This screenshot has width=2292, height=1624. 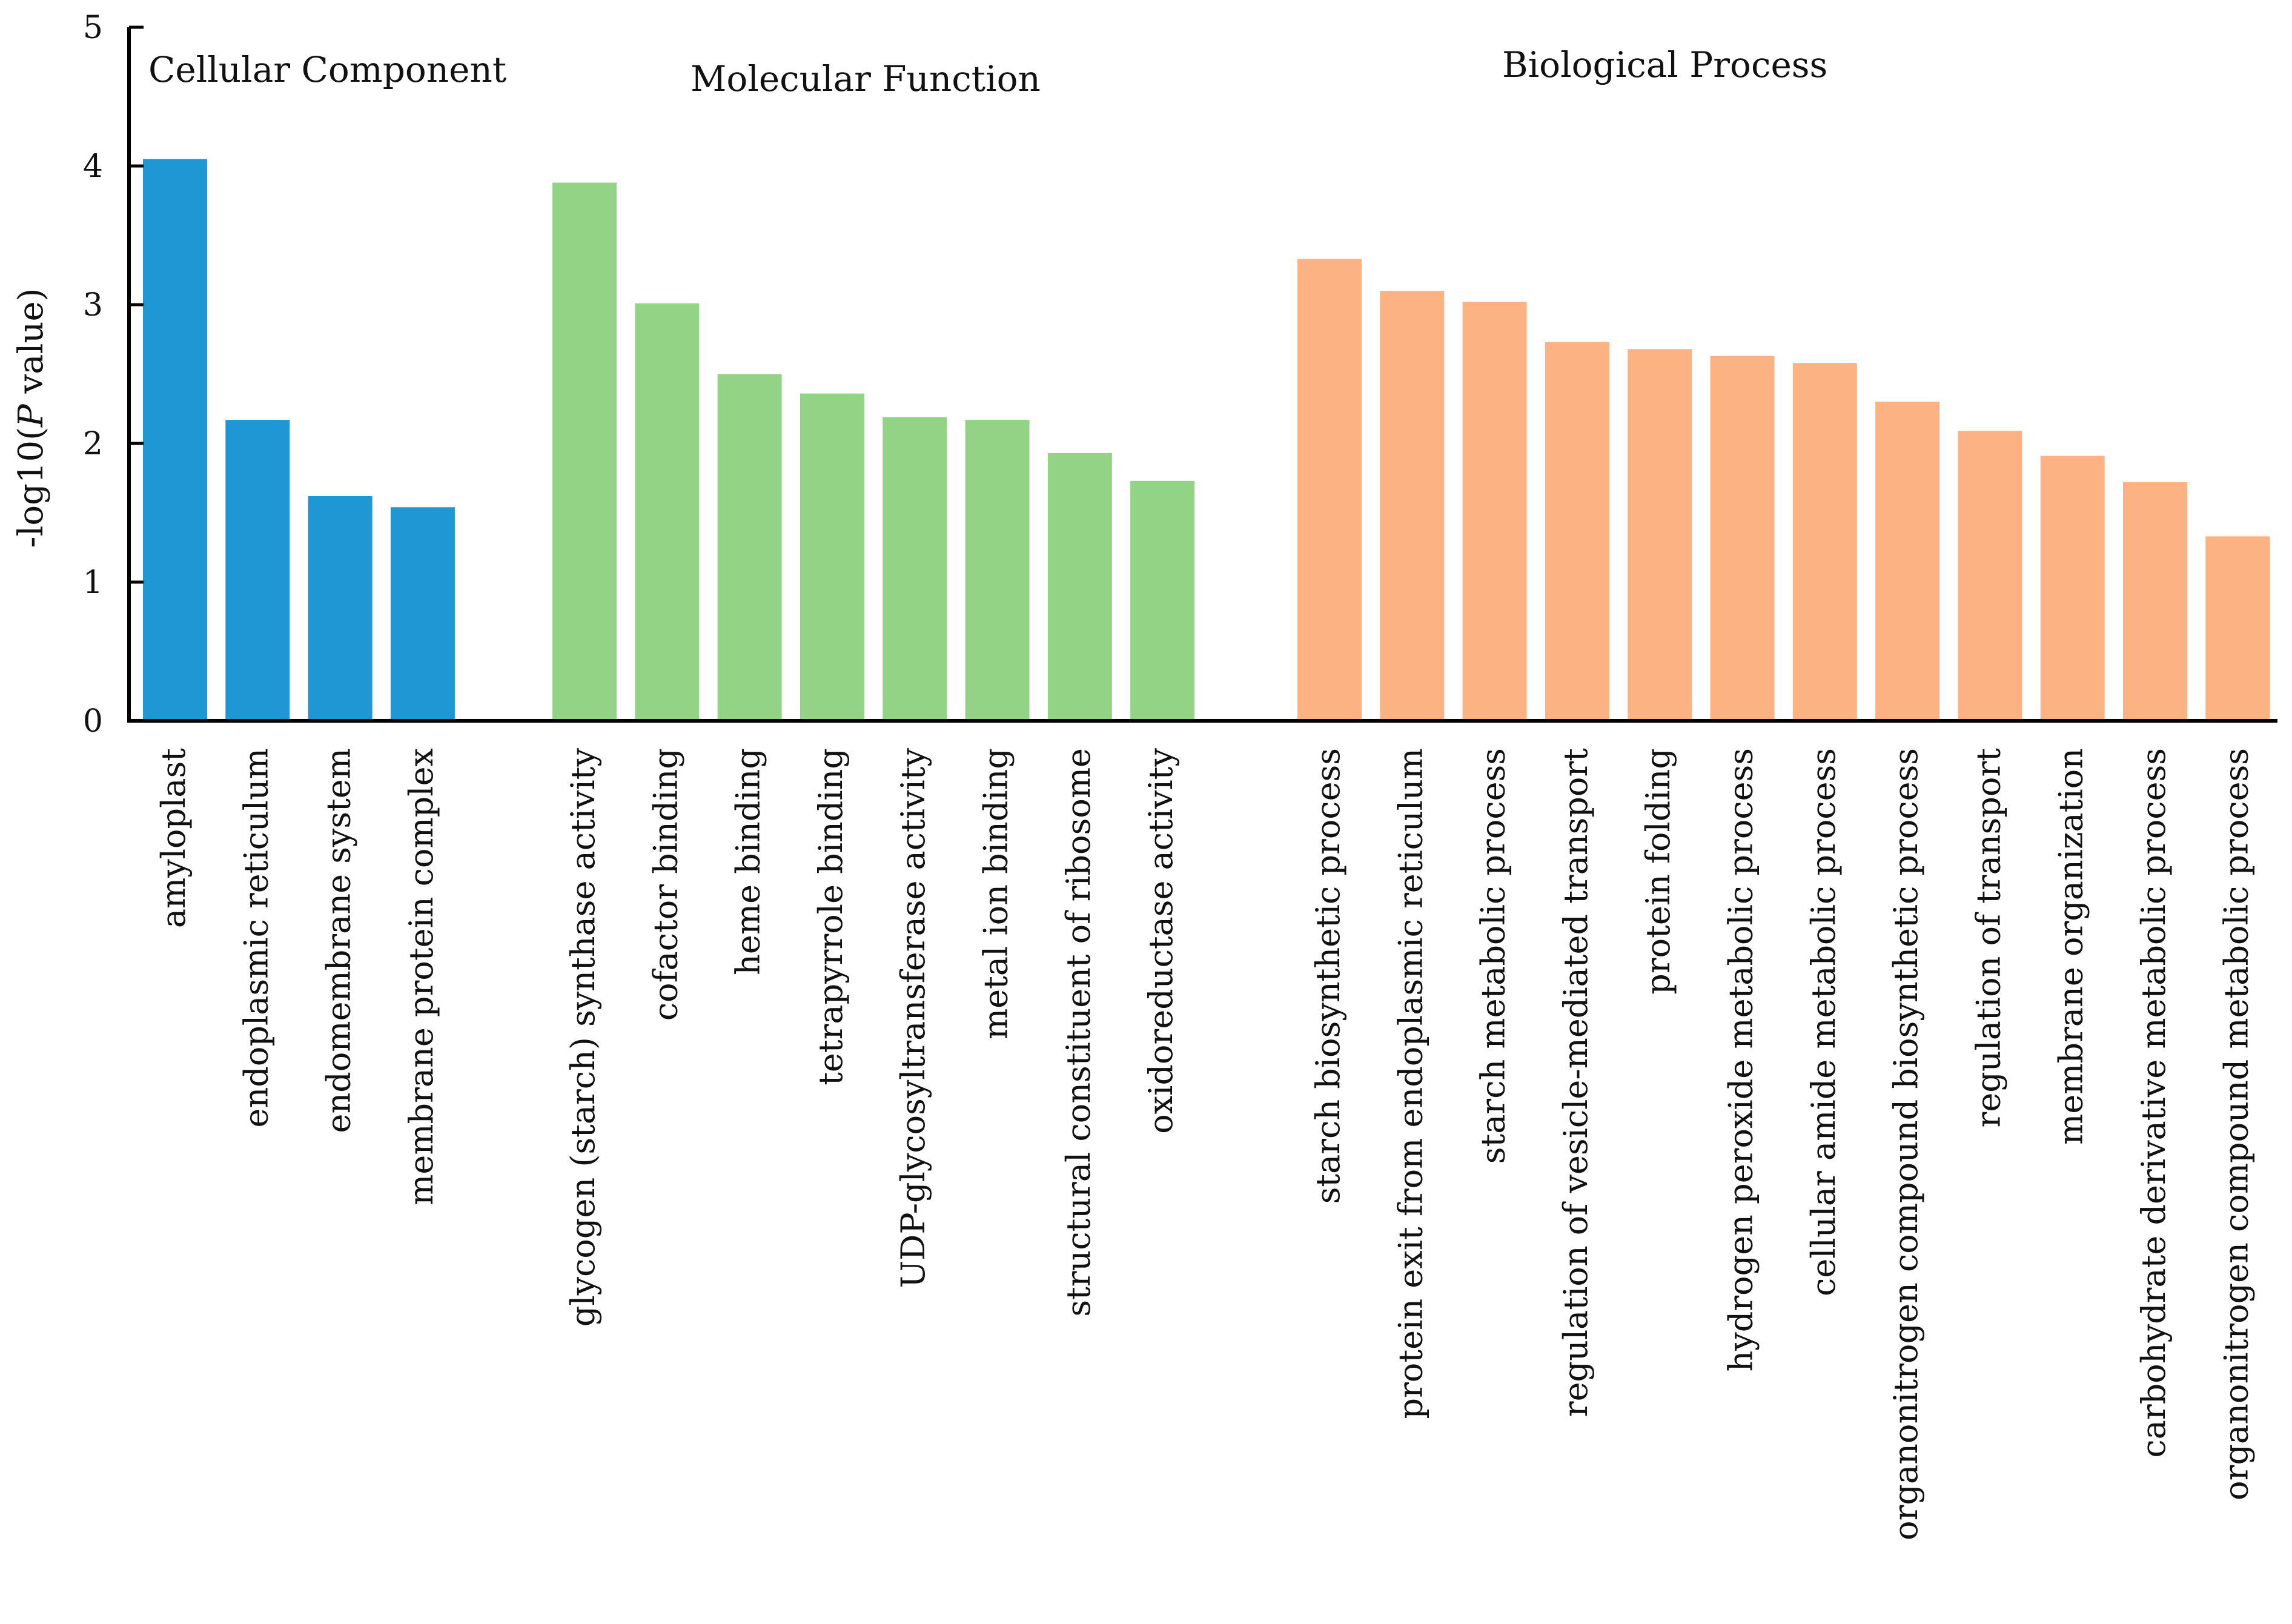 I want to click on group-title: Molecular Function, so click(x=866, y=79).